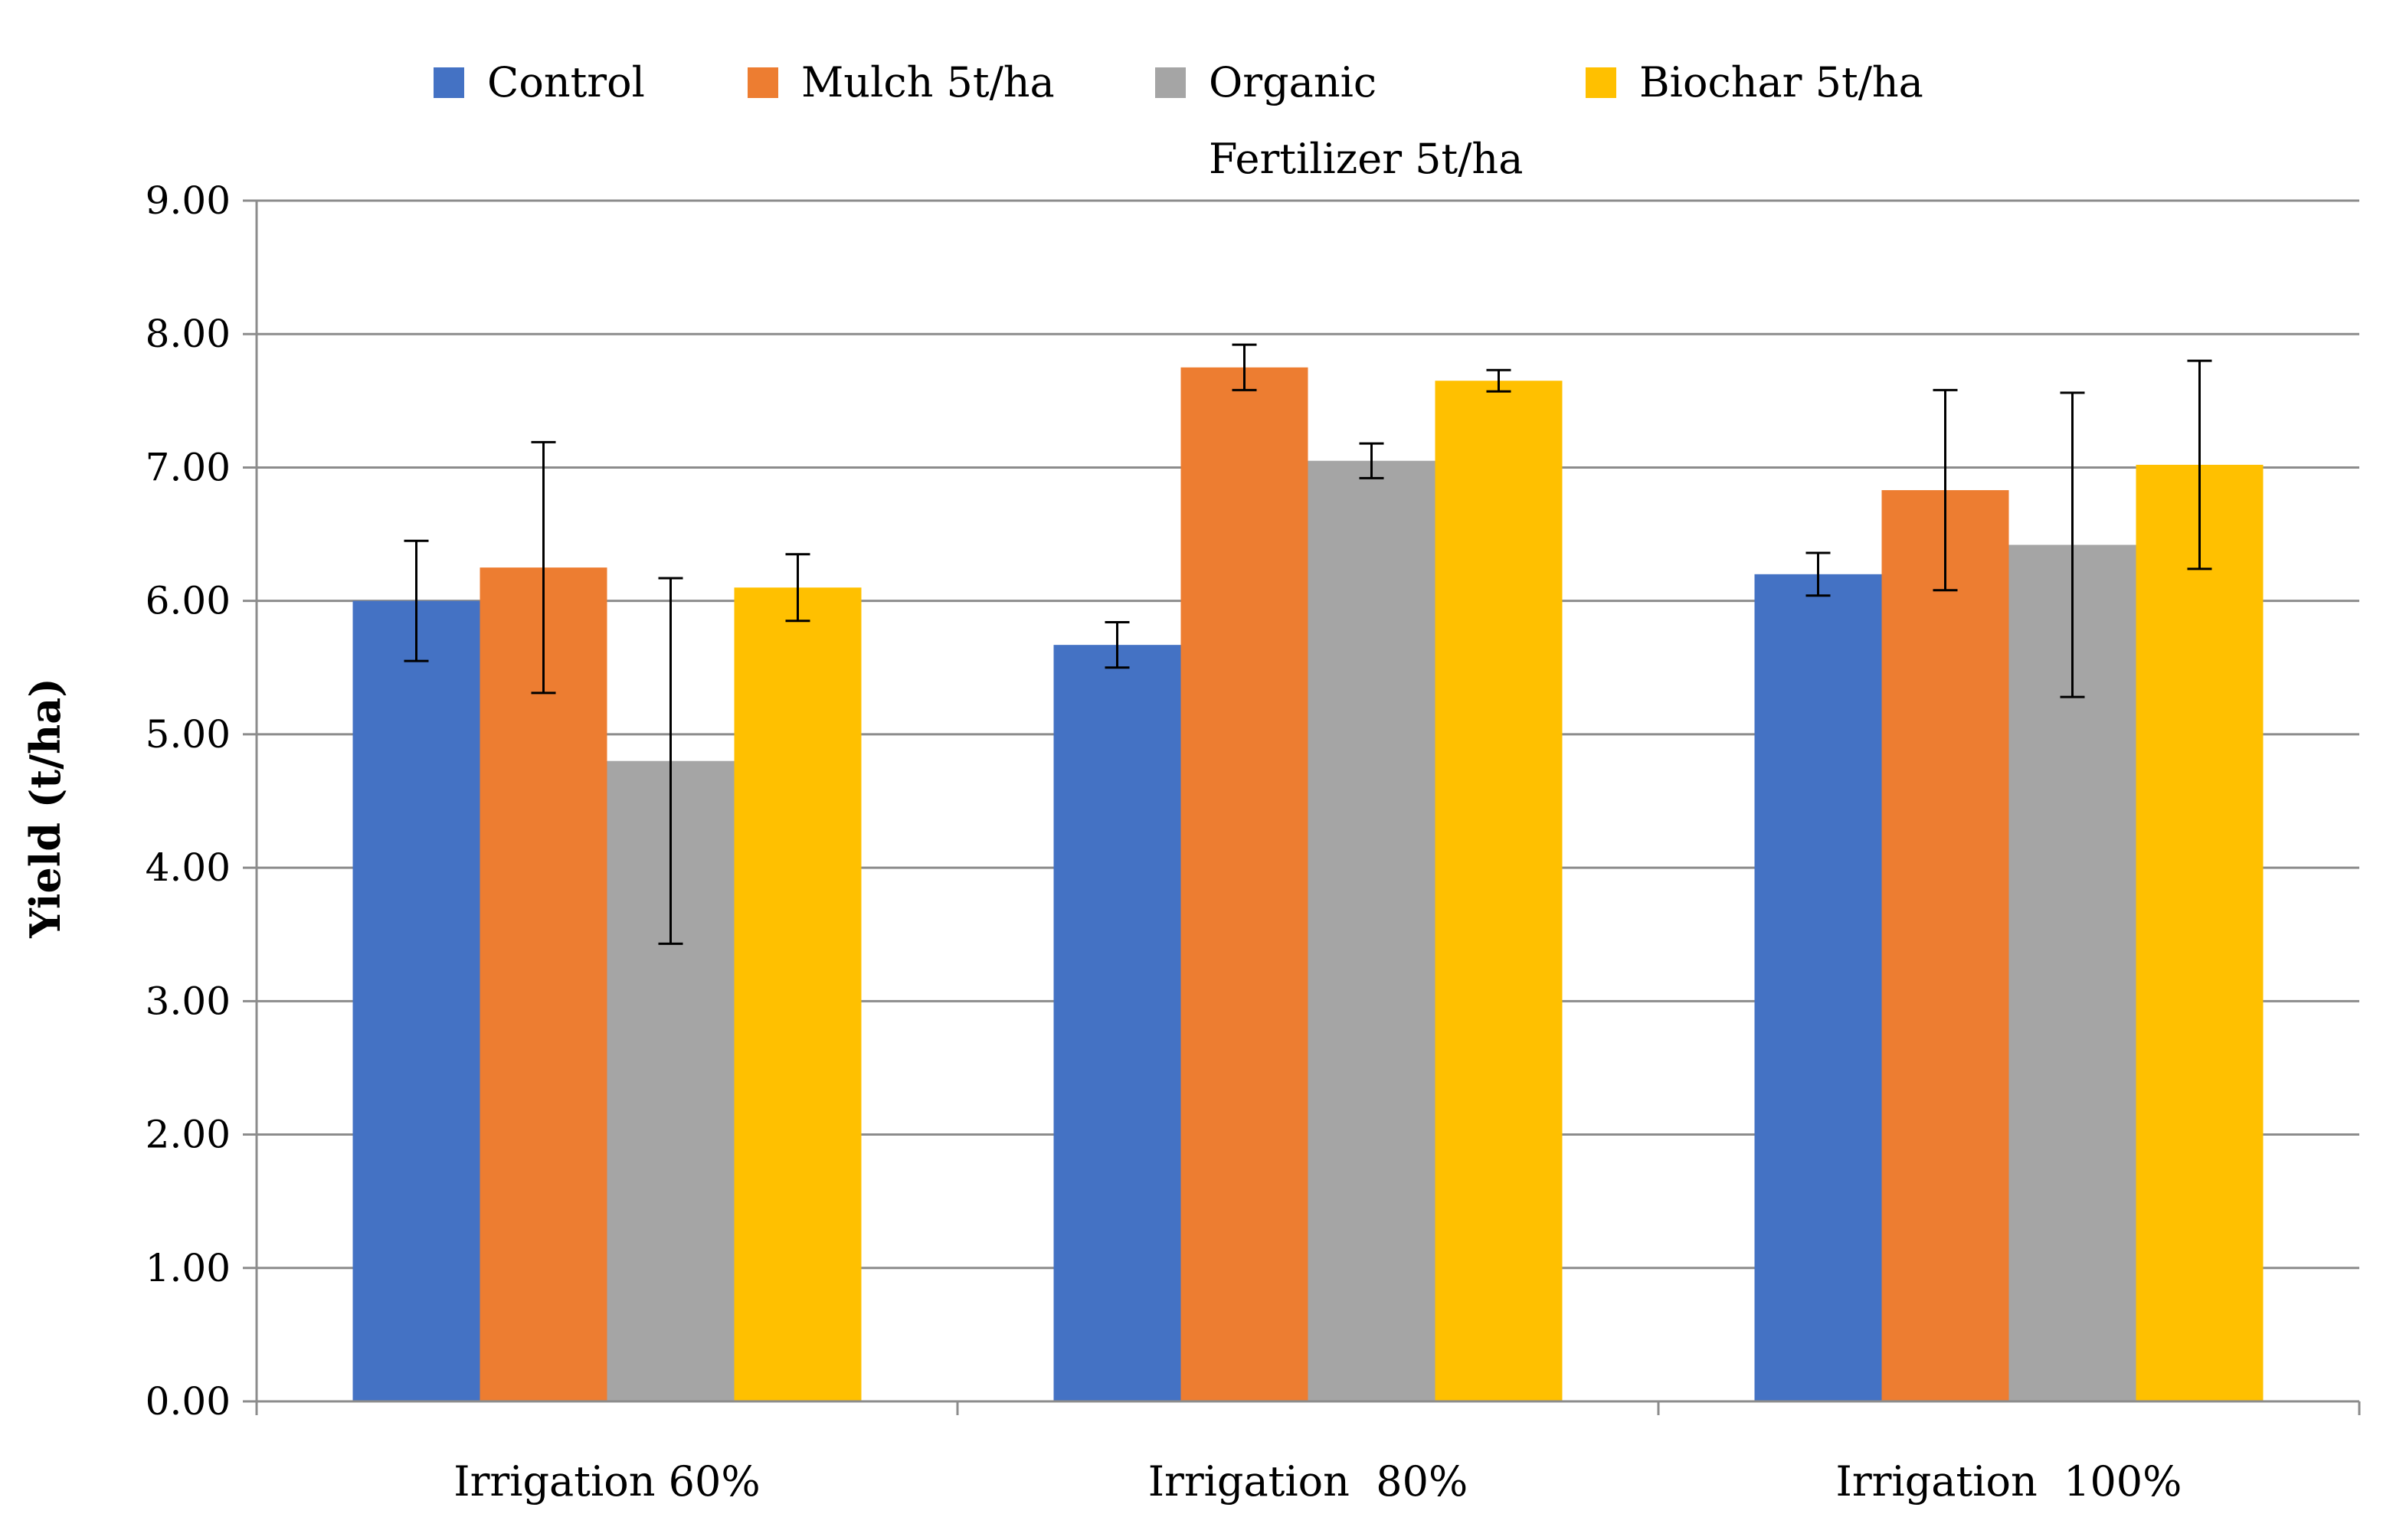 The height and width of the screenshot is (1540, 2406). What do you see at coordinates (188, 334) in the screenshot?
I see `y-tick-label: 8.00` at bounding box center [188, 334].